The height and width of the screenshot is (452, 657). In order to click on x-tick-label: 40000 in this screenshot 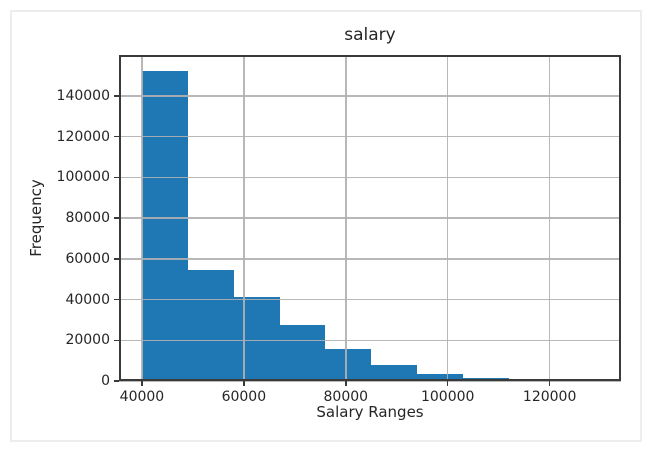, I will do `click(142, 397)`.